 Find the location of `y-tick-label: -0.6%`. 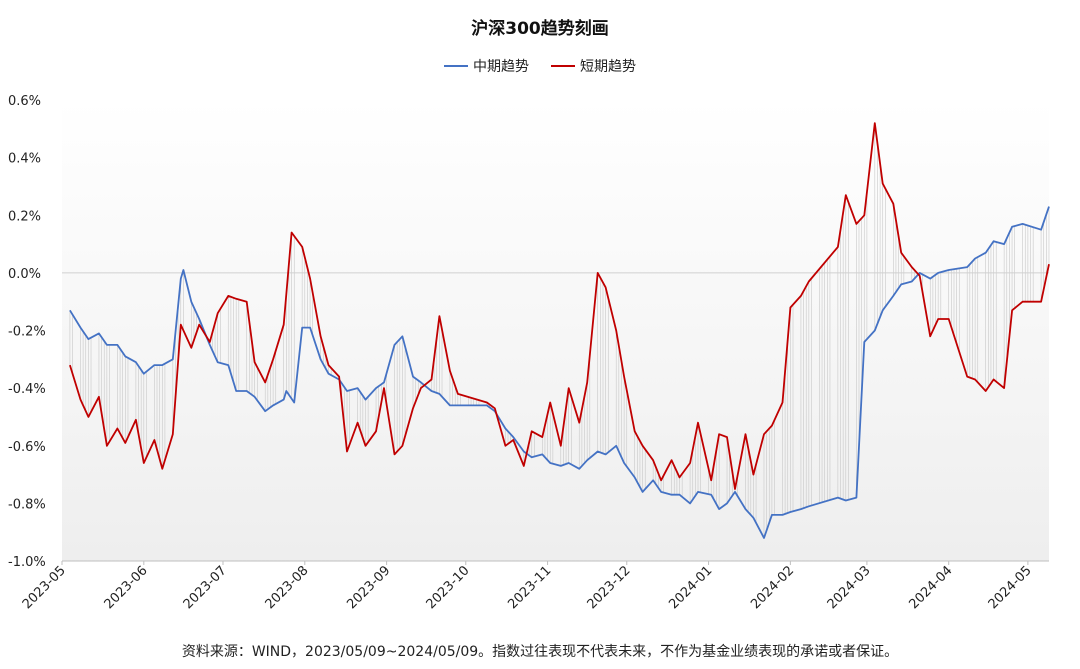

y-tick-label: -0.6% is located at coordinates (27, 447).